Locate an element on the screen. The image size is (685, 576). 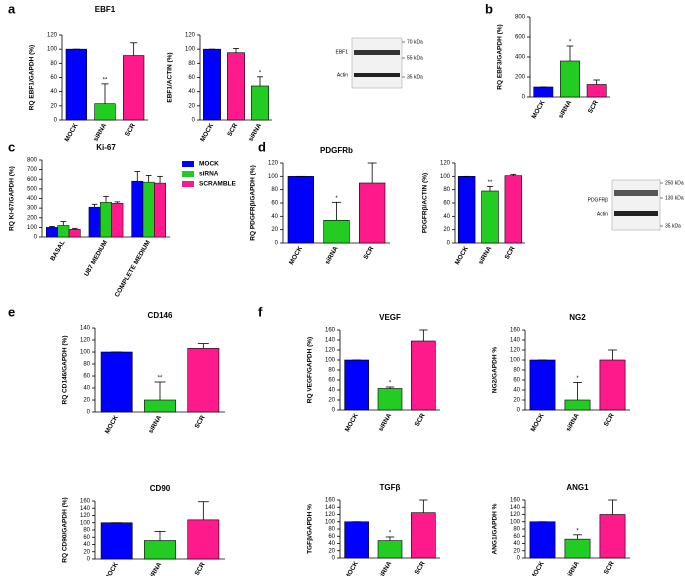
y-tick-label: 600 is located at coordinates (32, 180).